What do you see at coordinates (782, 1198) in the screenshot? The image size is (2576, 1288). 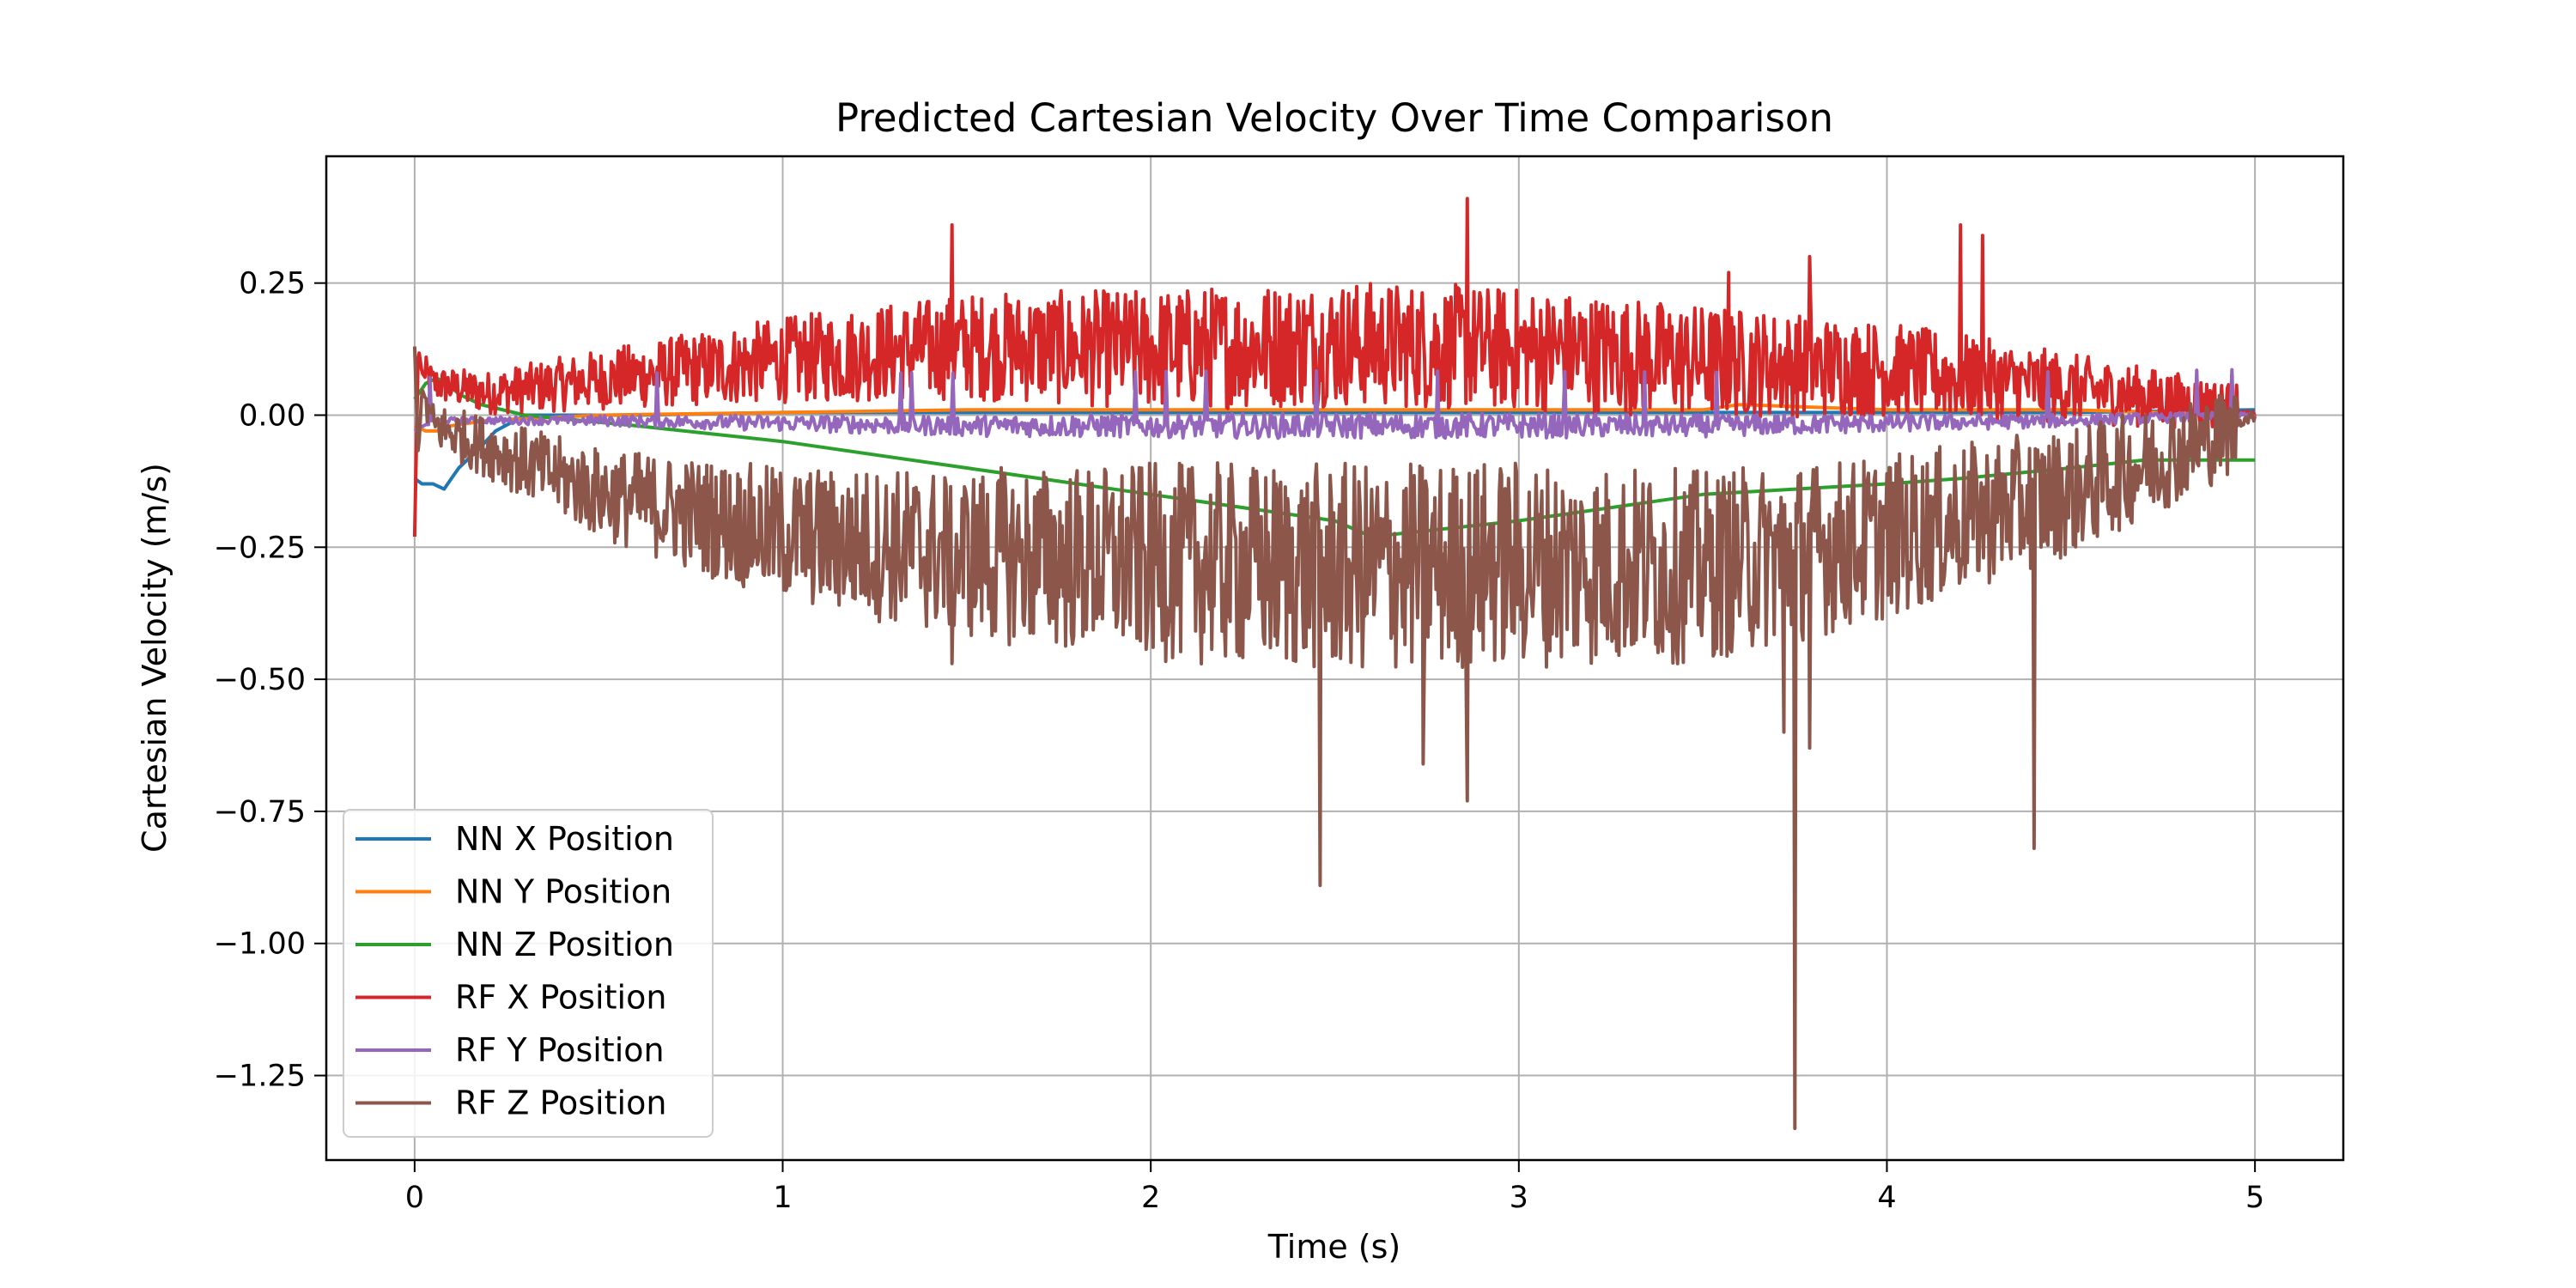 I see `x-tick-label: 1` at bounding box center [782, 1198].